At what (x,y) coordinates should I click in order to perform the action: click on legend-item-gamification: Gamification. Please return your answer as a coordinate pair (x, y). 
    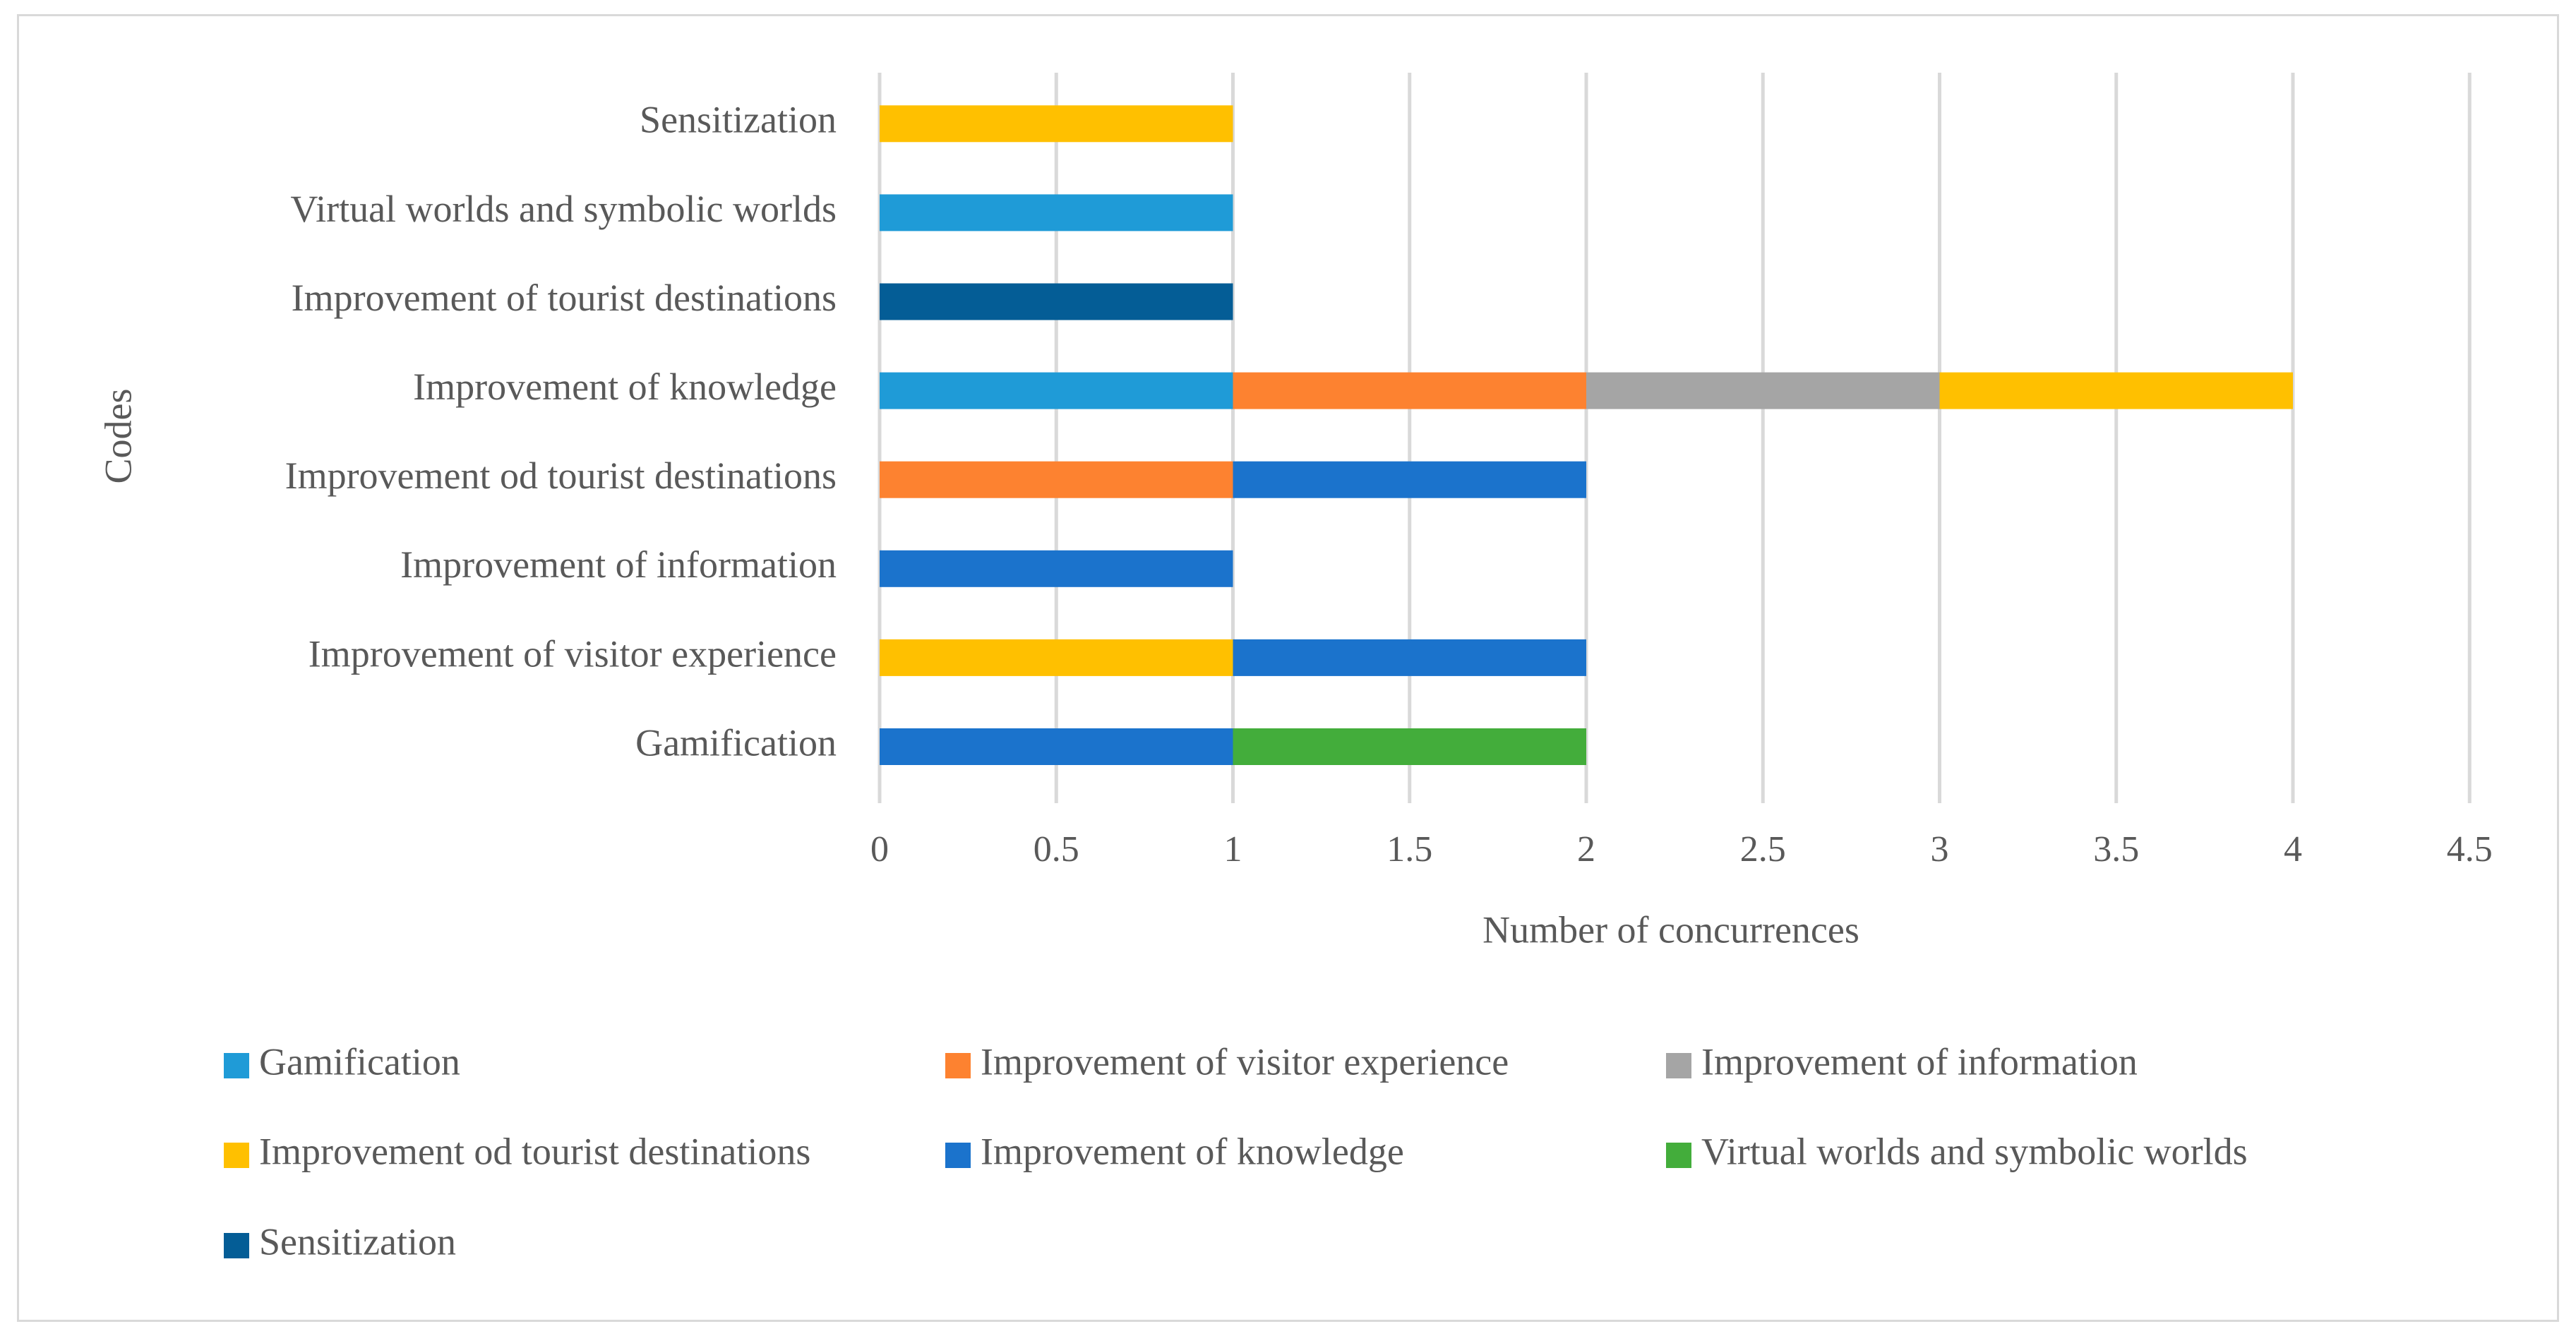
    Looking at the image, I should click on (342, 1061).